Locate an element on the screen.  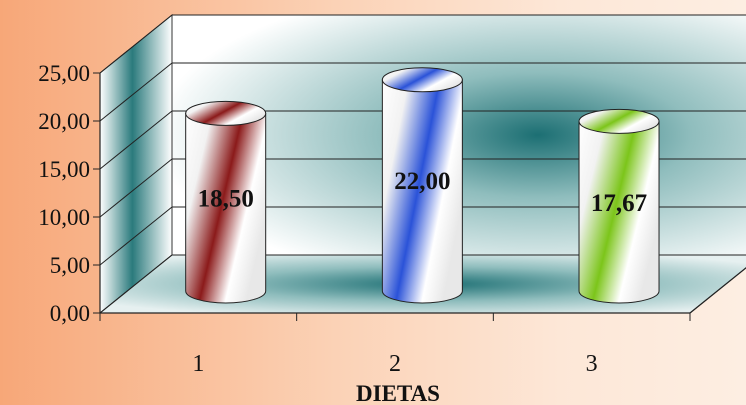
data-label: 18,50 is located at coordinates (226, 199).